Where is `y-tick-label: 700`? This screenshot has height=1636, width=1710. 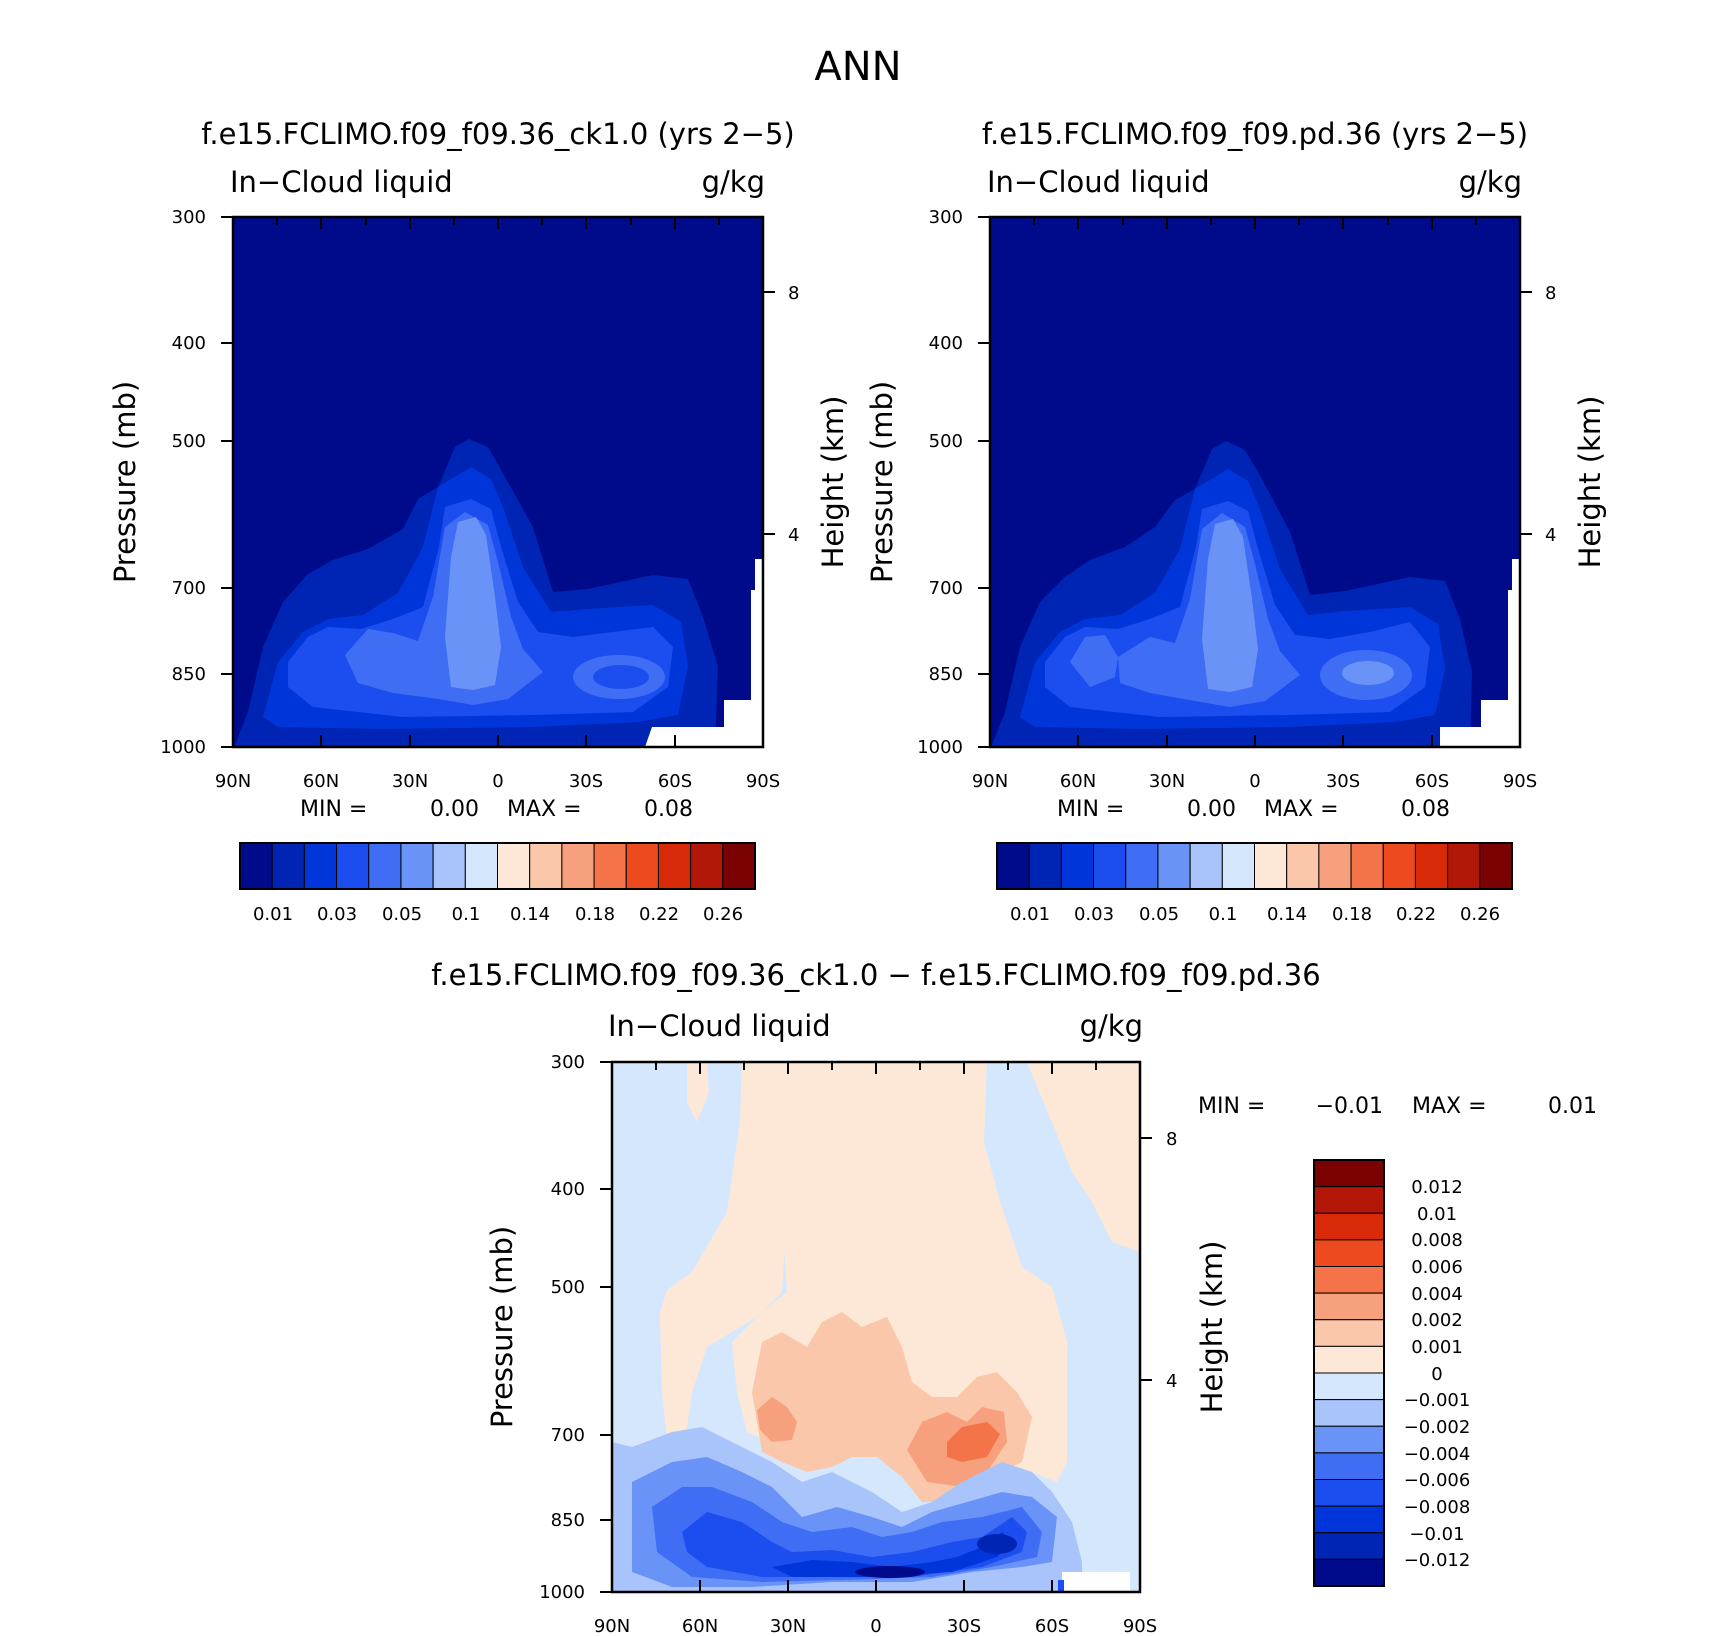 y-tick-label: 700 is located at coordinates (568, 1435).